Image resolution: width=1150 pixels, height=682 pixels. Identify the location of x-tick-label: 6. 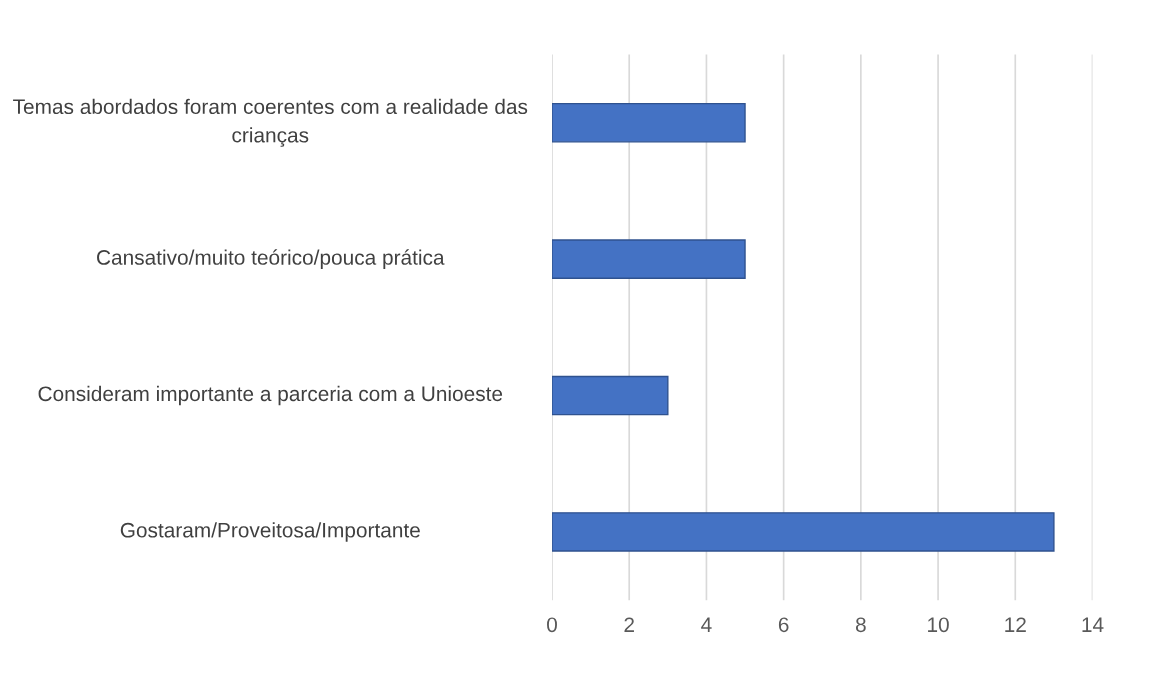
(783, 625).